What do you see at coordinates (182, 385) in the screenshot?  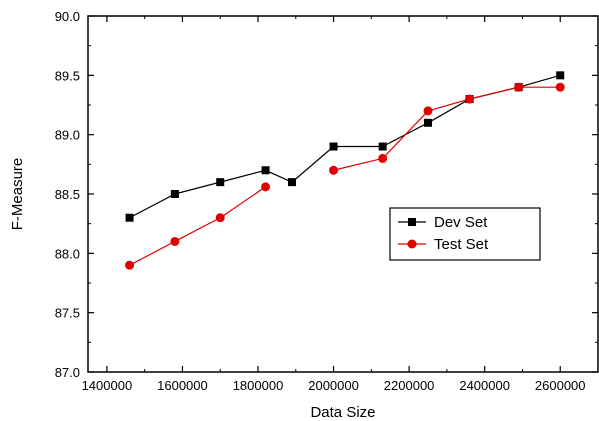 I see `x-tick-label: 1600000` at bounding box center [182, 385].